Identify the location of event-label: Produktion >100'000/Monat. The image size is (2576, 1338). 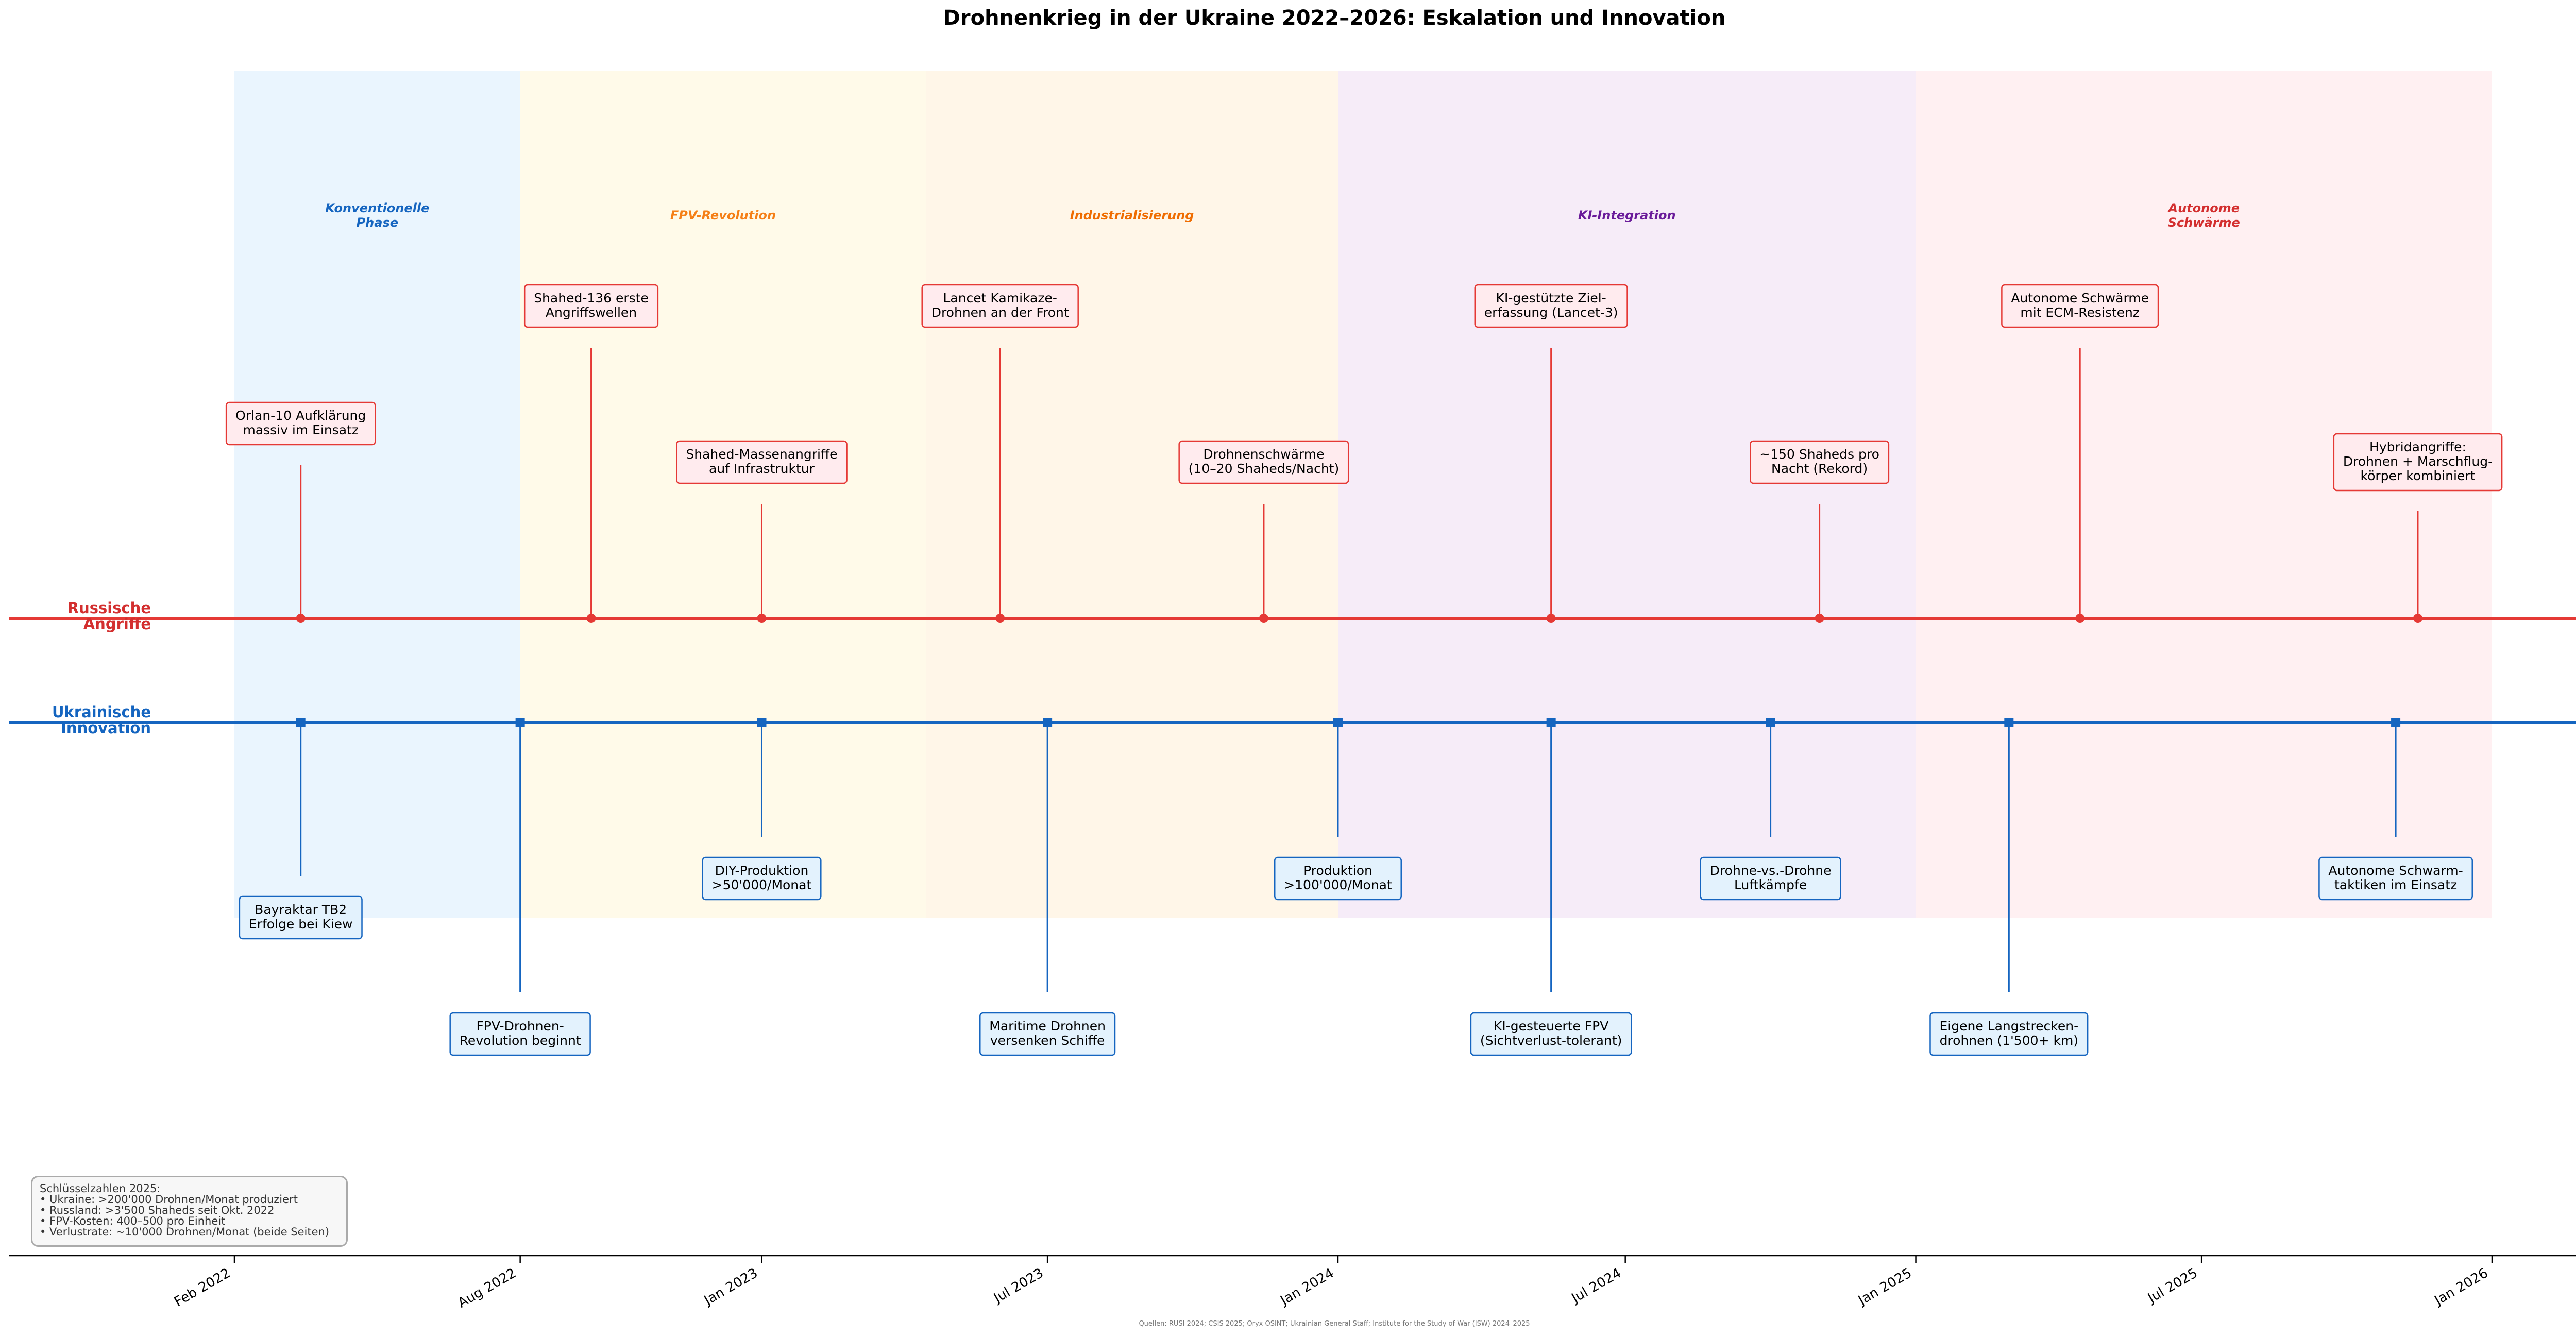
(1338, 877).